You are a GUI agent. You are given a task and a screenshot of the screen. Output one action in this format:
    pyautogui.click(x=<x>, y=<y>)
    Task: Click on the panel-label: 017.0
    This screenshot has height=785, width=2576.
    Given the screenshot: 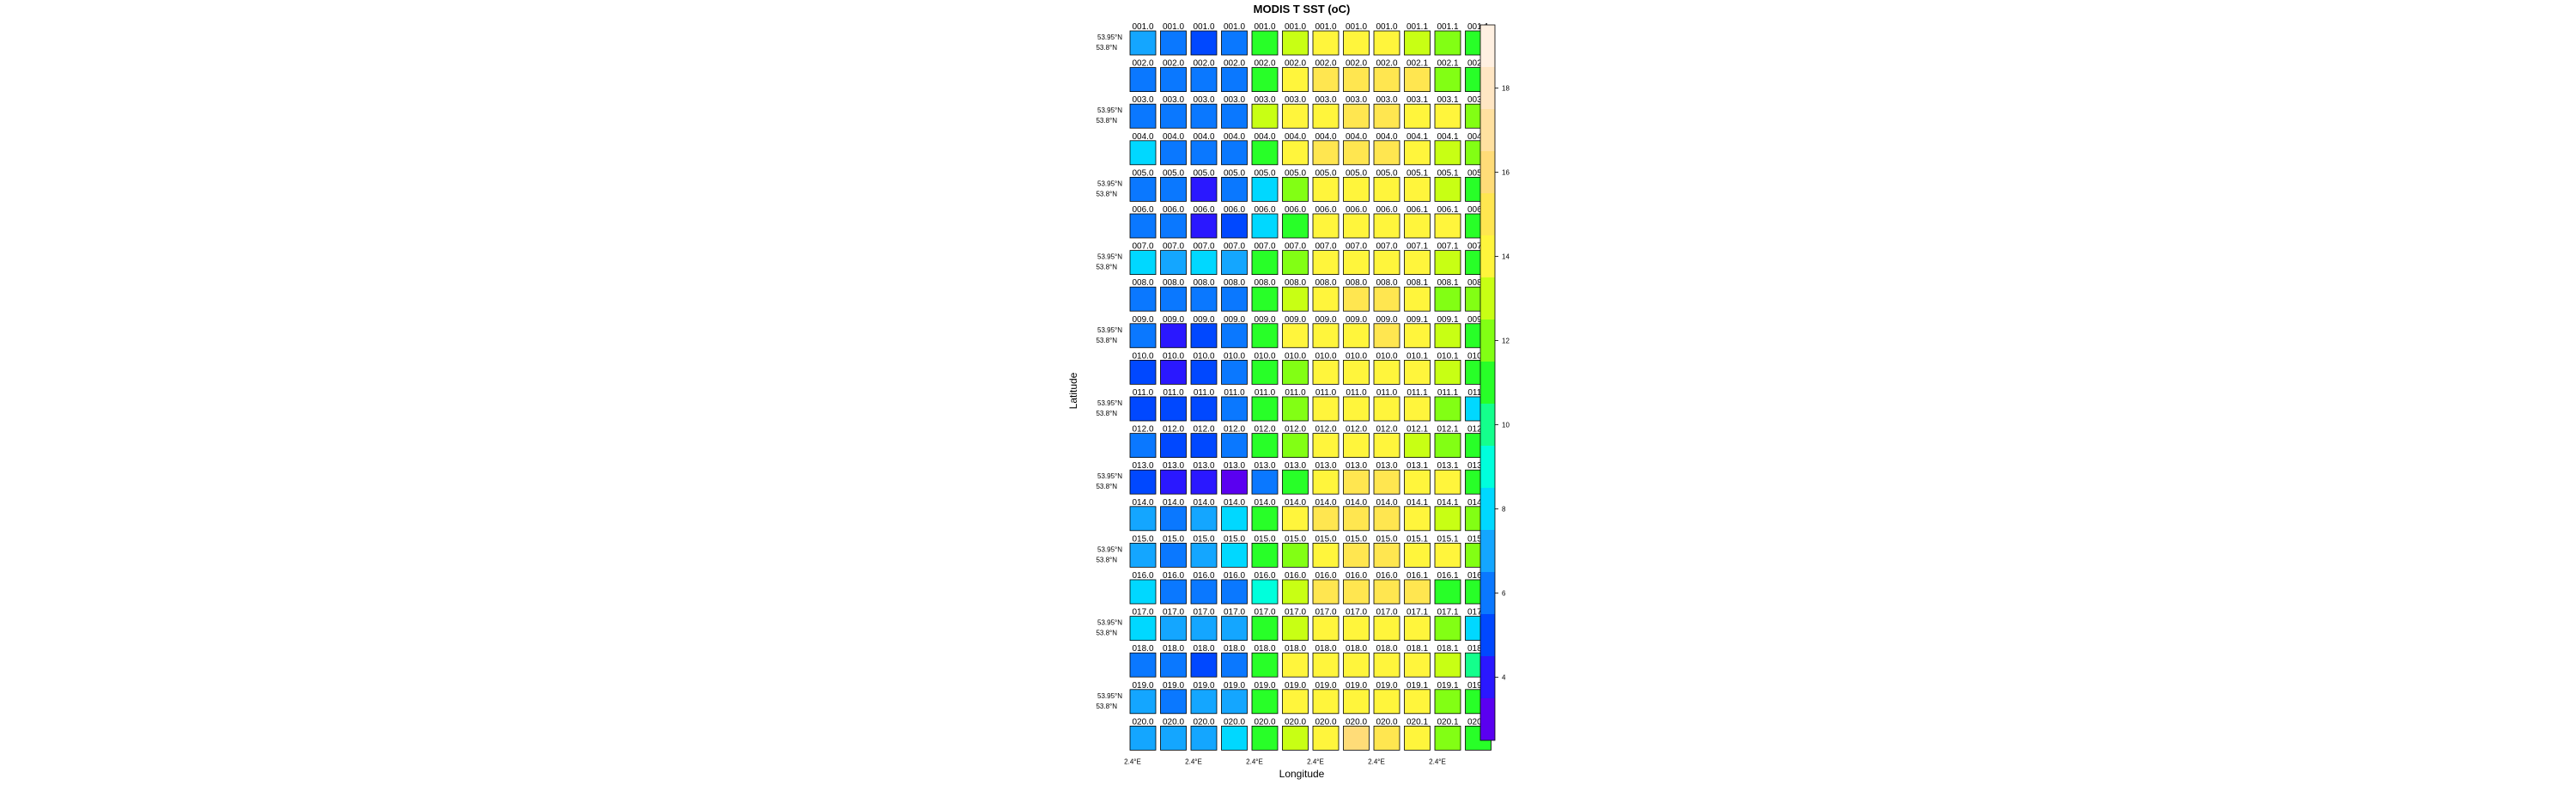 What is the action you would take?
    pyautogui.click(x=1142, y=613)
    